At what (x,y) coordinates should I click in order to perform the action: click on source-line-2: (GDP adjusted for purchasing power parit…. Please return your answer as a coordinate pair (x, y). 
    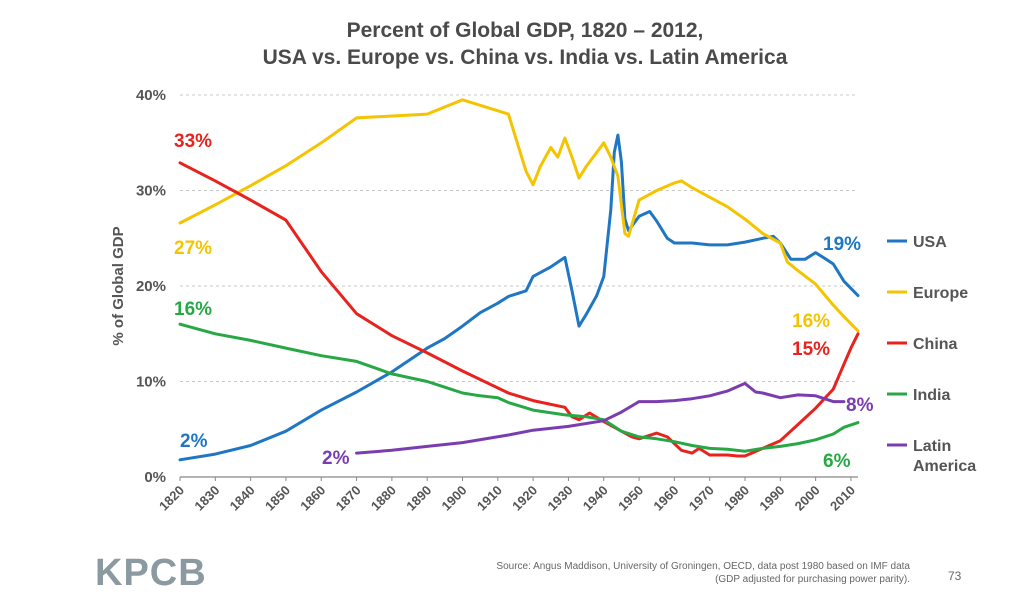
    Looking at the image, I should click on (812, 579).